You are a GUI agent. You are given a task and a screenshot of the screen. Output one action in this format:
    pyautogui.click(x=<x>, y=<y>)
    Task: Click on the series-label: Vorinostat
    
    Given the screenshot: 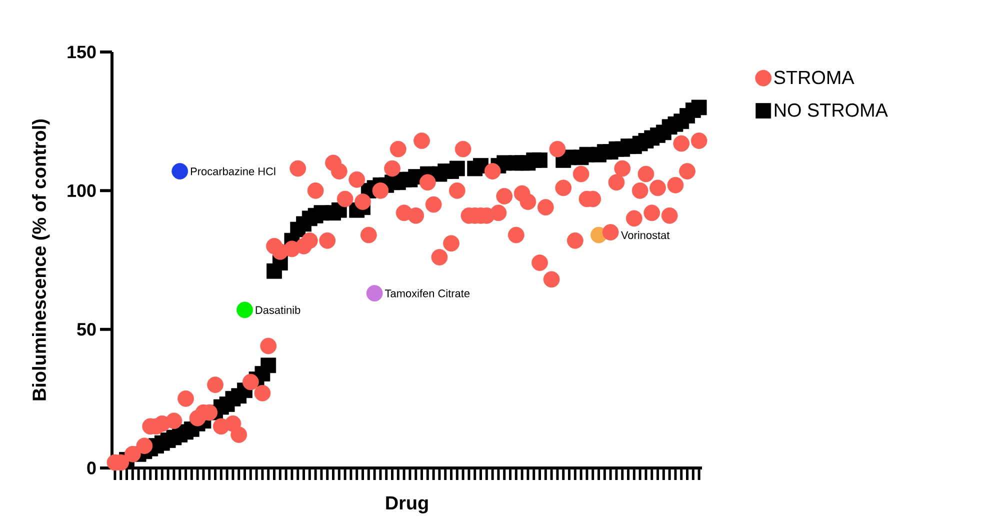 What is the action you would take?
    pyautogui.click(x=645, y=235)
    